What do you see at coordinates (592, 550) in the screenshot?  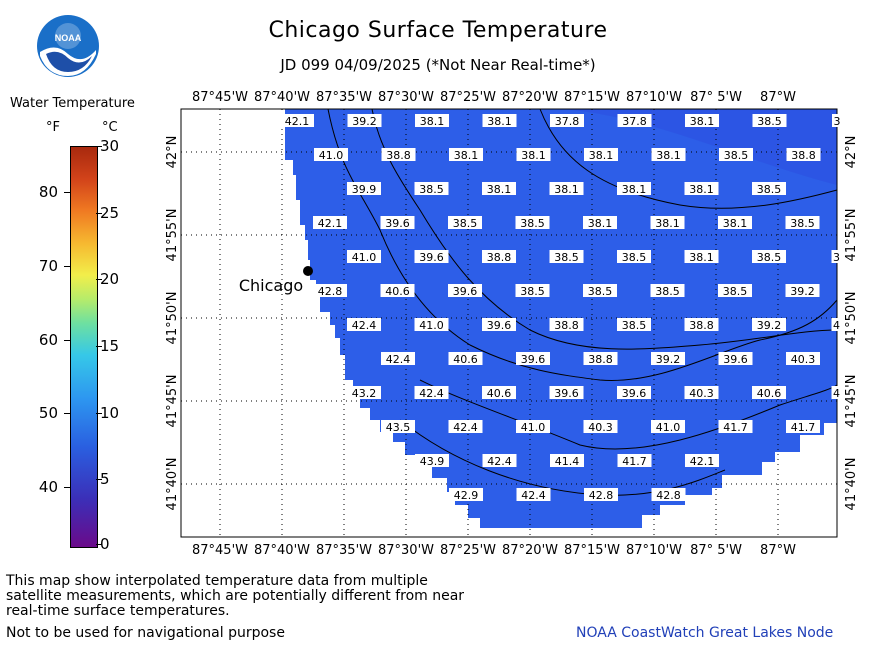 I see `longitude-label-bottom: 87°15'W` at bounding box center [592, 550].